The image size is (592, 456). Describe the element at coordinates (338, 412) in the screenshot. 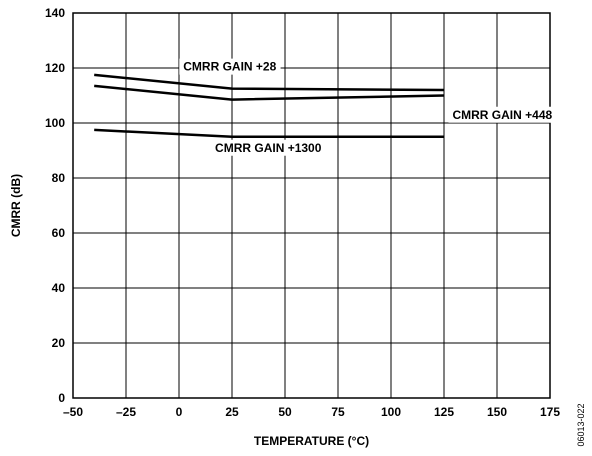

I see `x-tick-label: 75` at that location.